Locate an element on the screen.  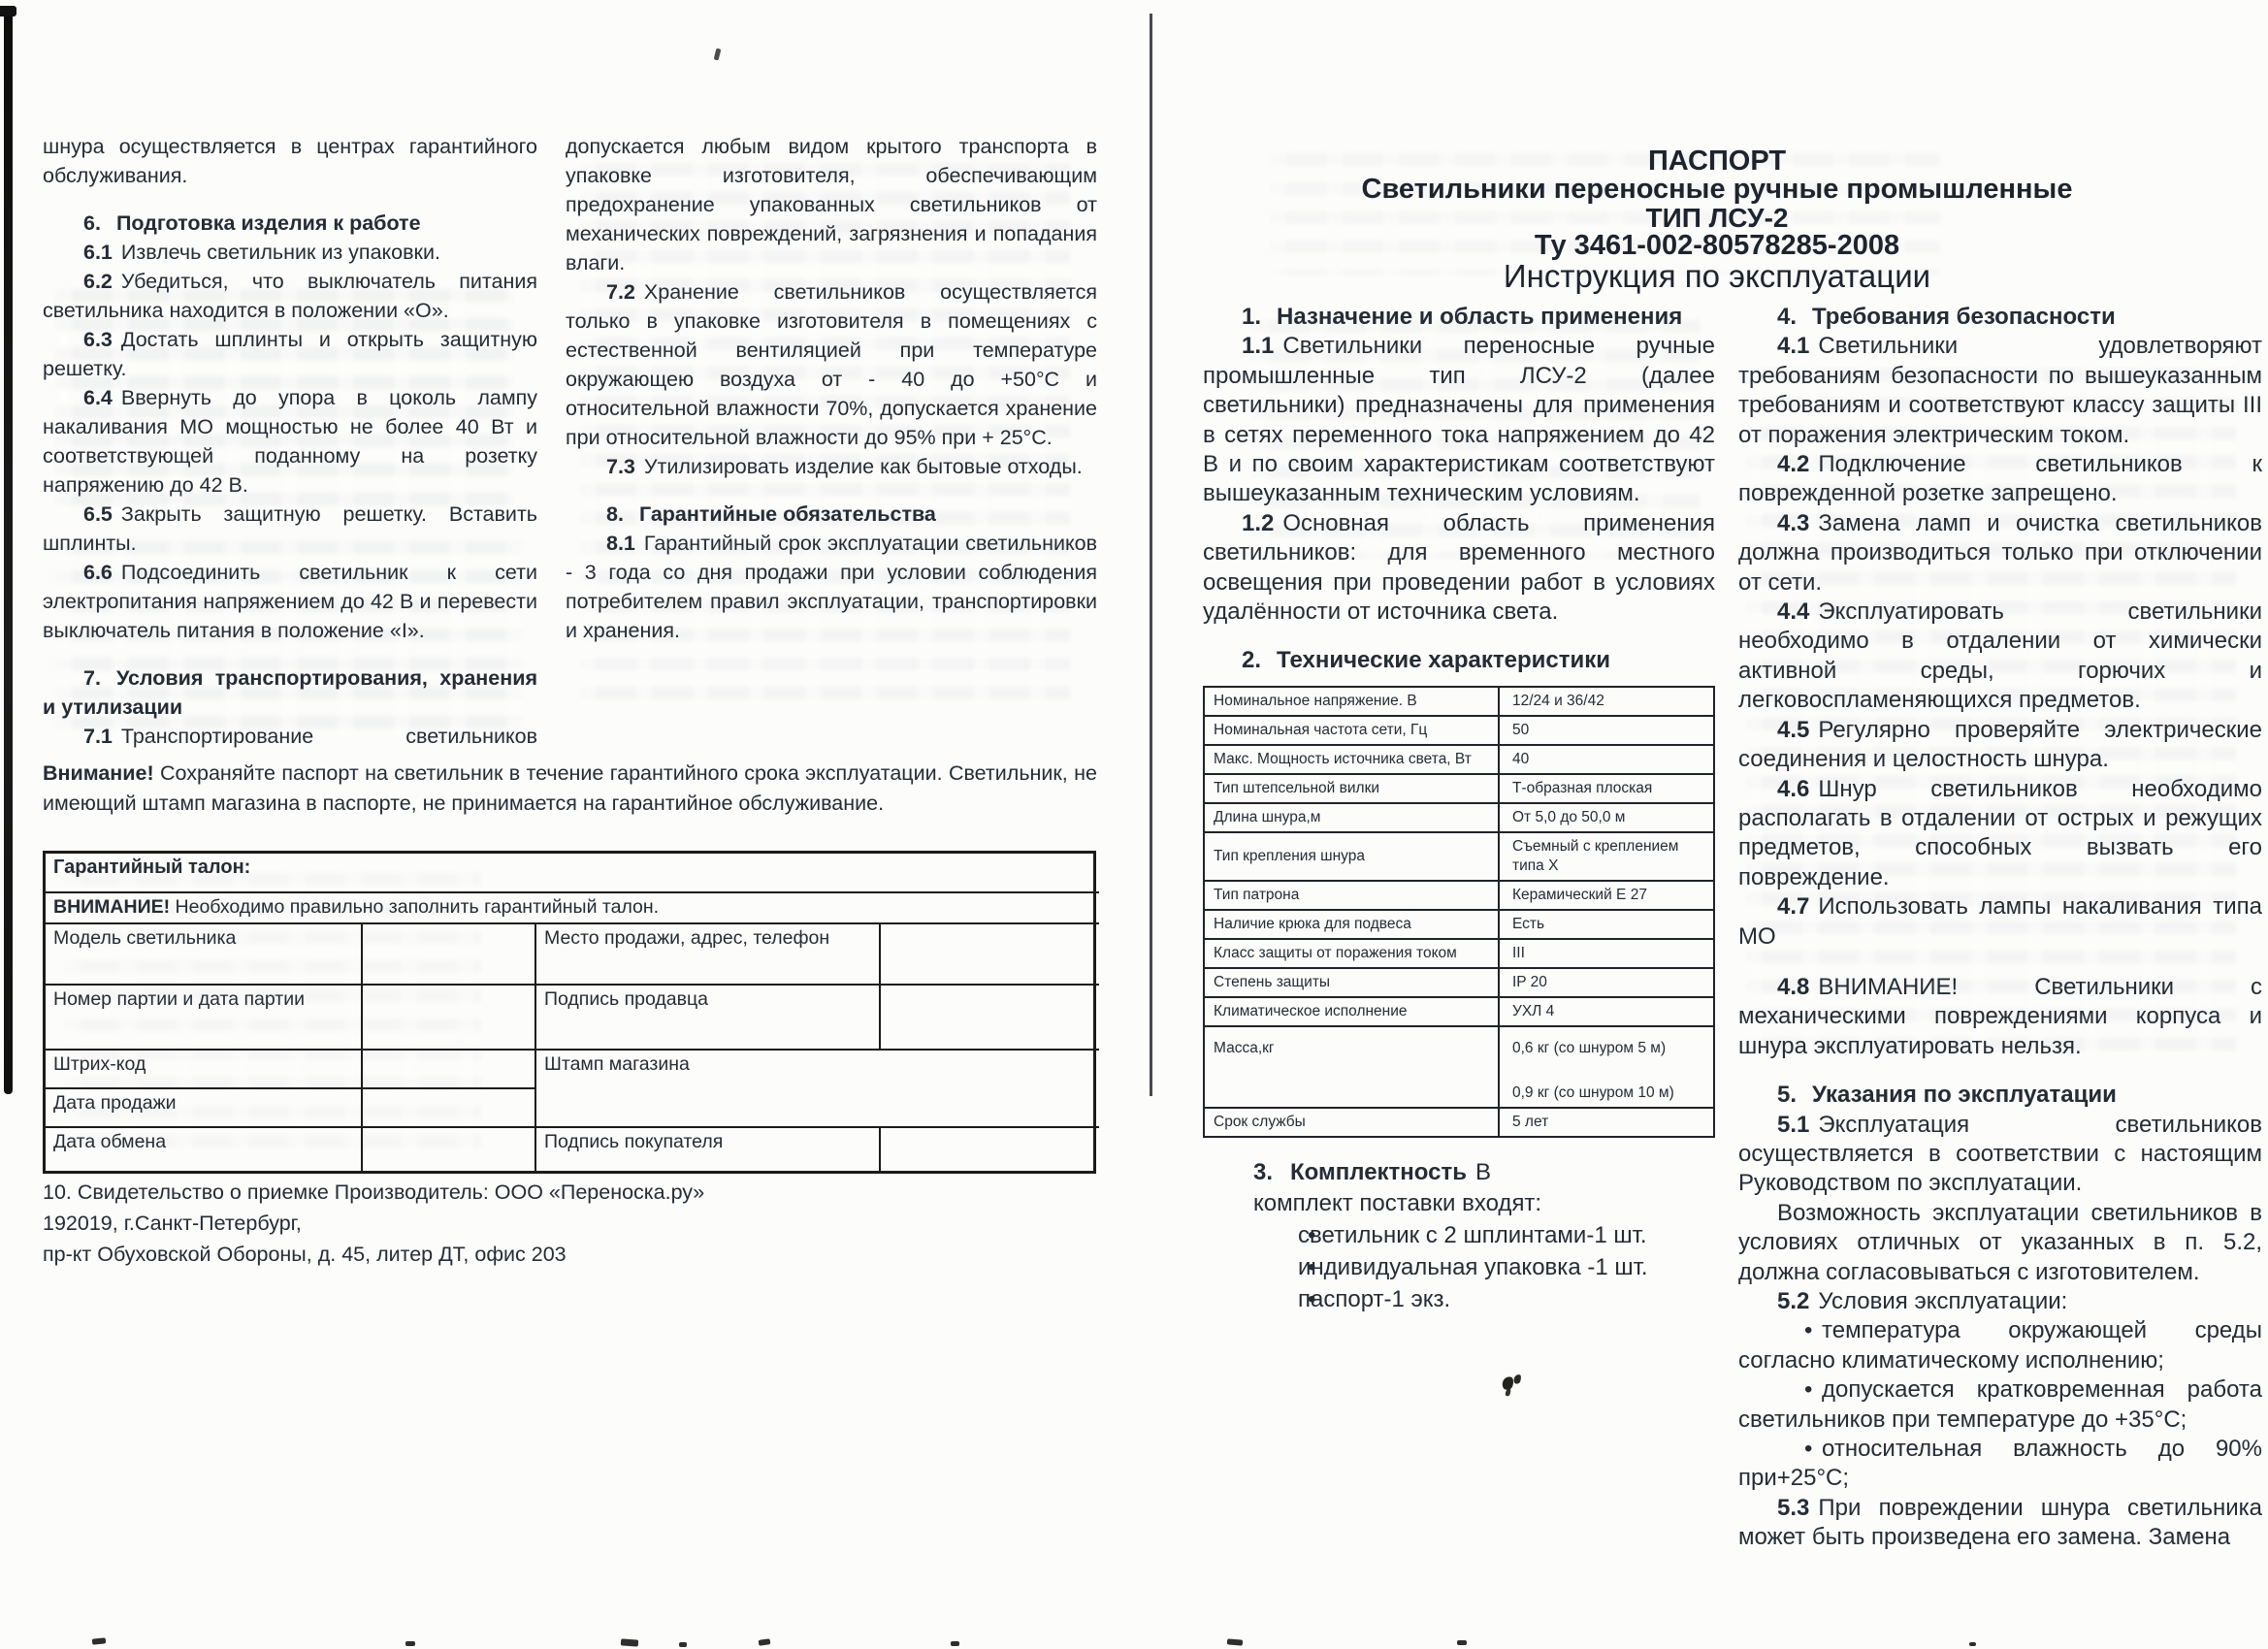
cell-label: Дата продажи is located at coordinates (115, 1103).